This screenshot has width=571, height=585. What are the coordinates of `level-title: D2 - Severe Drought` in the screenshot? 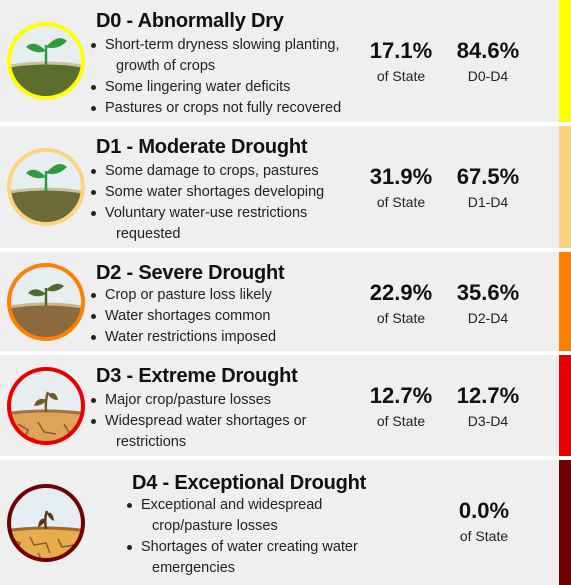 It's located at (190, 273).